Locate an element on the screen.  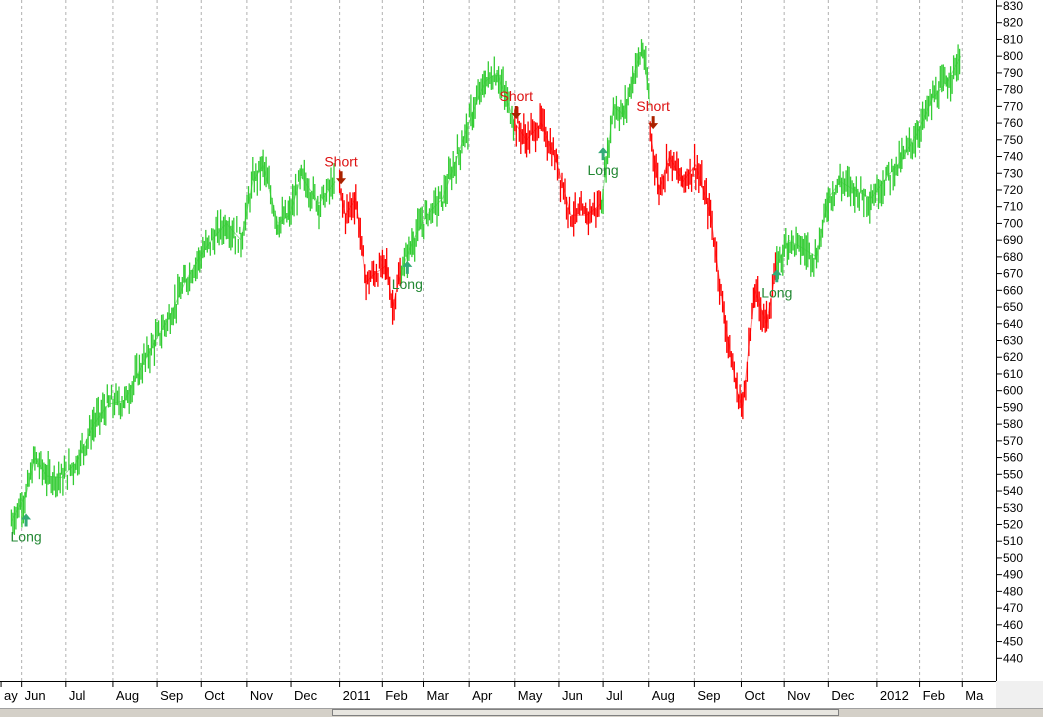
y-tick-label: 700 is located at coordinates (1013, 223).